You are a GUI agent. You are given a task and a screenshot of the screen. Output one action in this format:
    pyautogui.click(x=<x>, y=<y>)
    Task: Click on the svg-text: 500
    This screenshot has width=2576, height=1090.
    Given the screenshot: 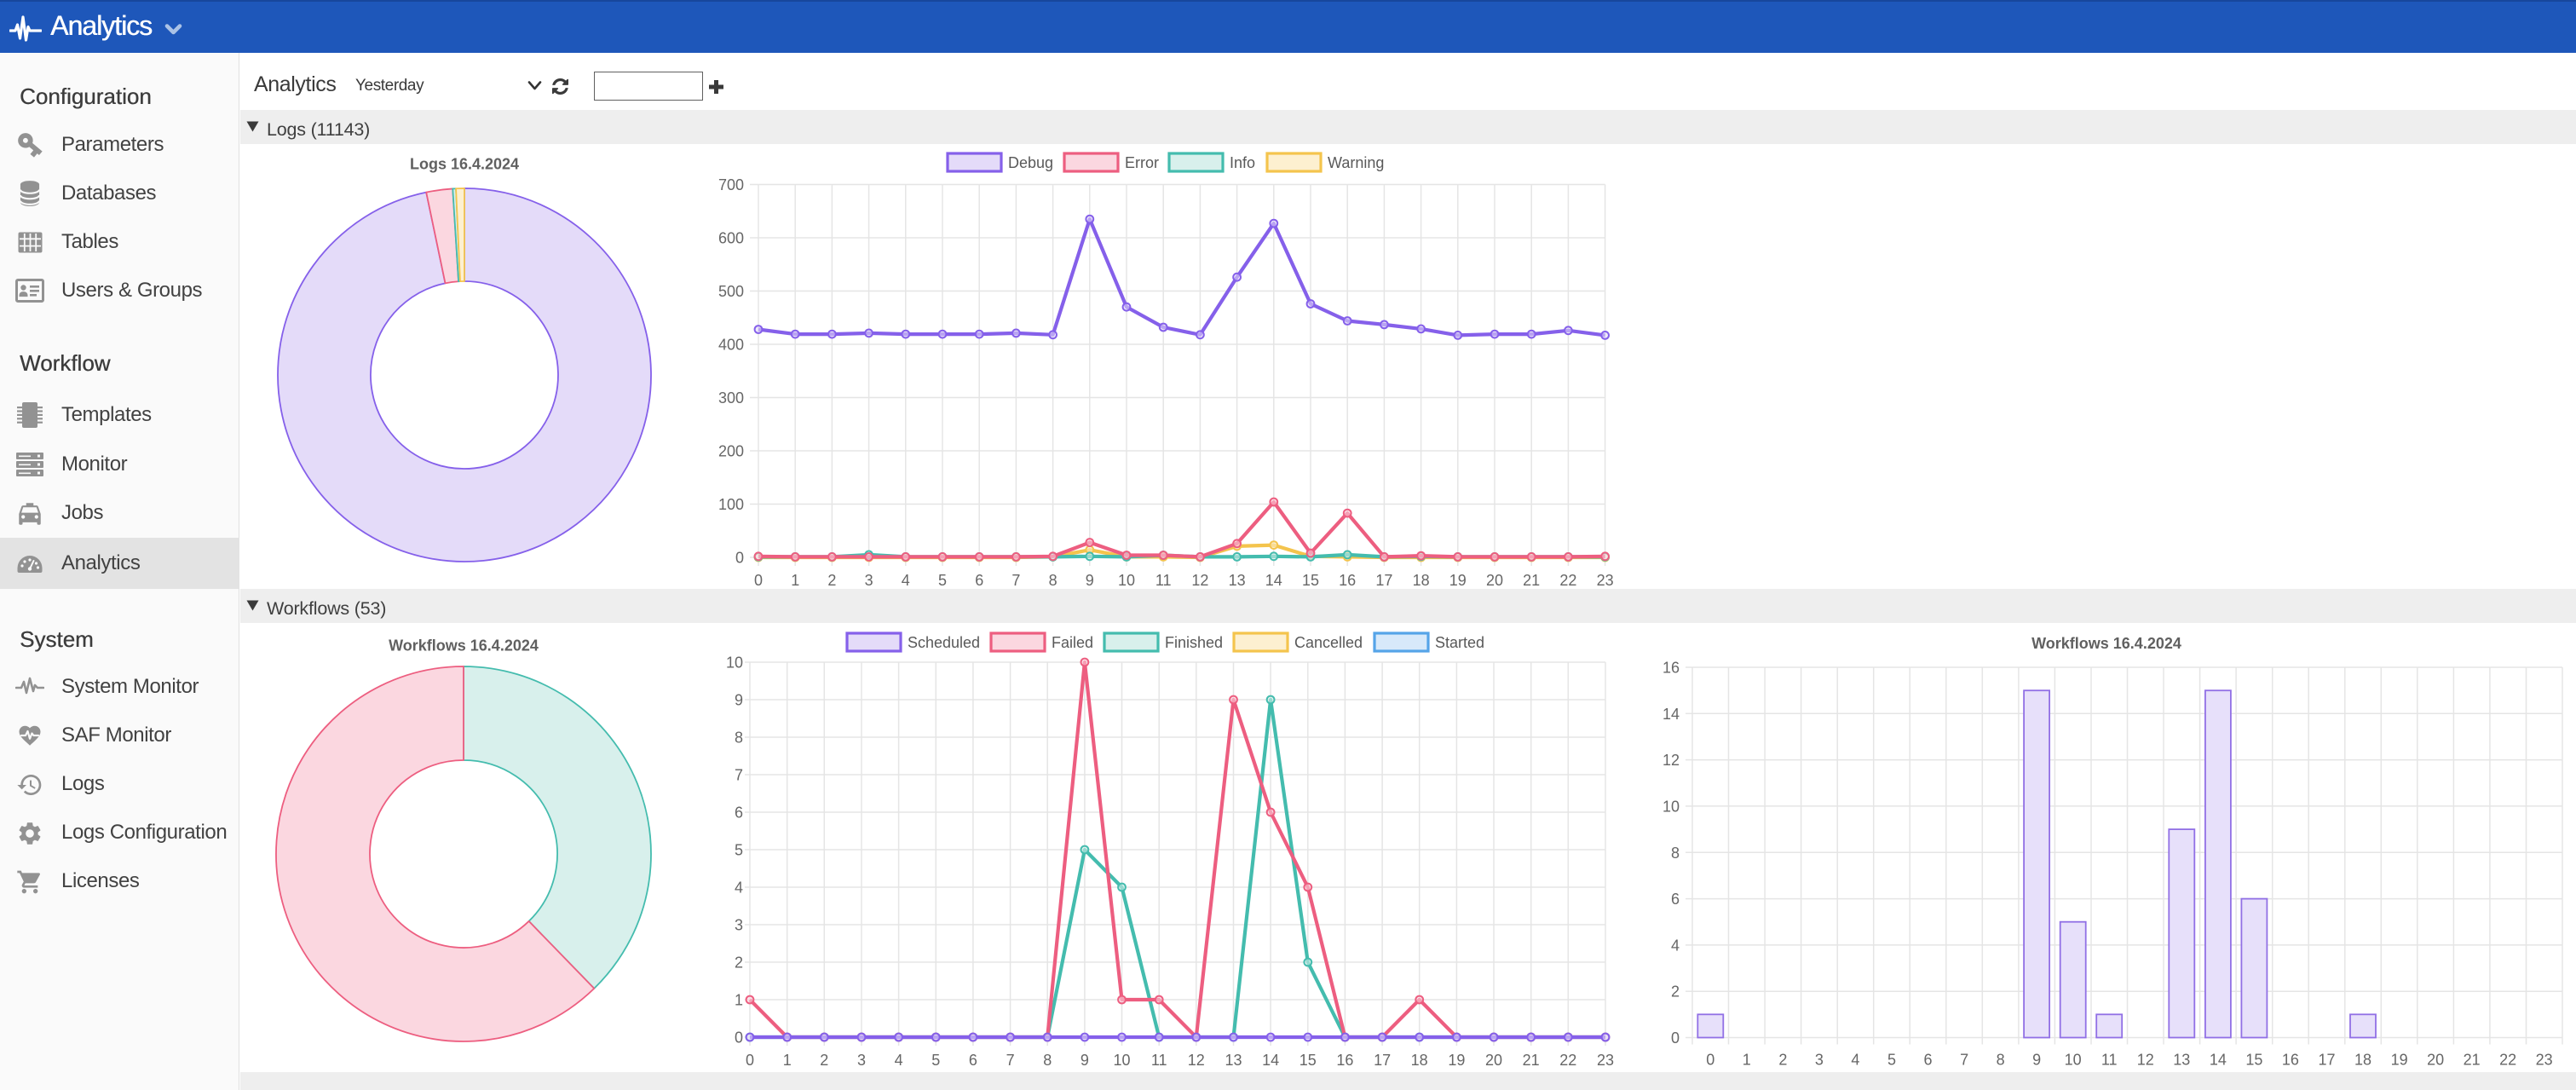 What is the action you would take?
    pyautogui.click(x=731, y=292)
    